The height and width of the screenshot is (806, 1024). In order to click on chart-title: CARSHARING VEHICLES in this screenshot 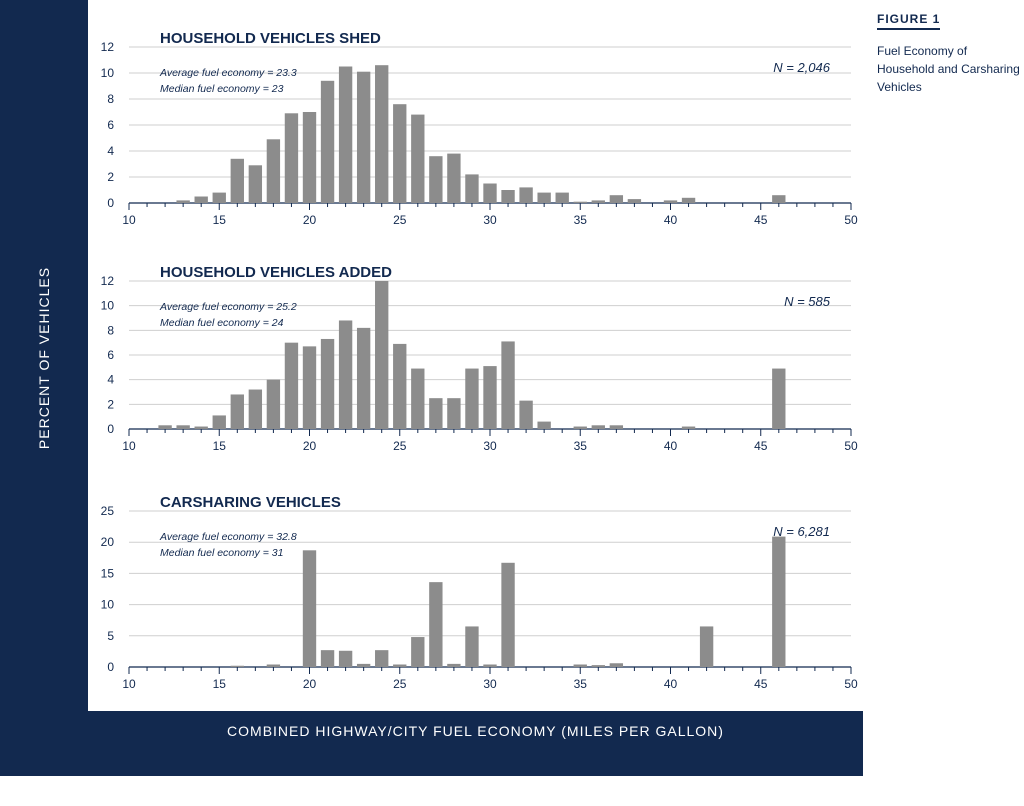, I will do `click(250, 502)`.